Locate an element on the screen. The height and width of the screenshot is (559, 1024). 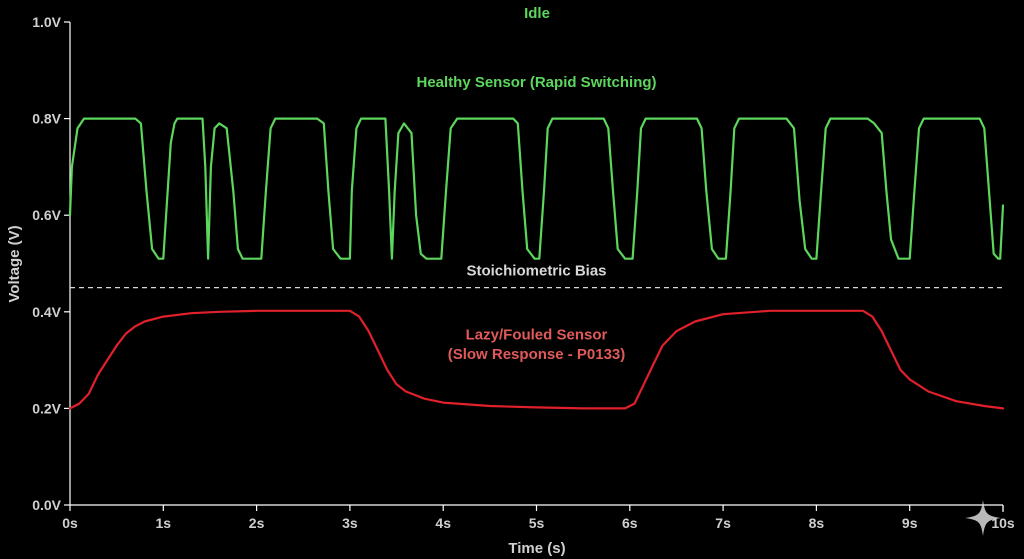
y-tick-label: 0.4V is located at coordinates (46, 312).